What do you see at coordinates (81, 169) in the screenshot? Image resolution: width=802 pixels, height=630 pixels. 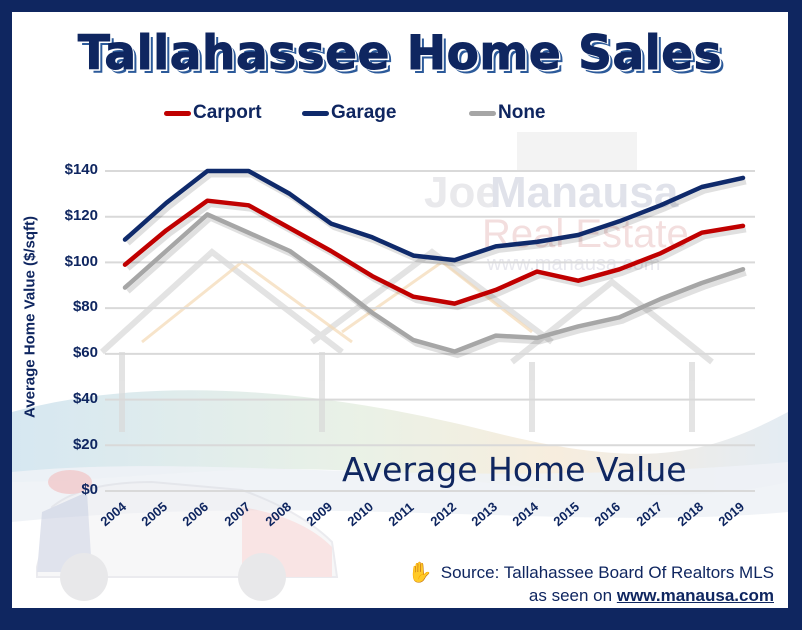 I see `y-tick-140: $140` at bounding box center [81, 169].